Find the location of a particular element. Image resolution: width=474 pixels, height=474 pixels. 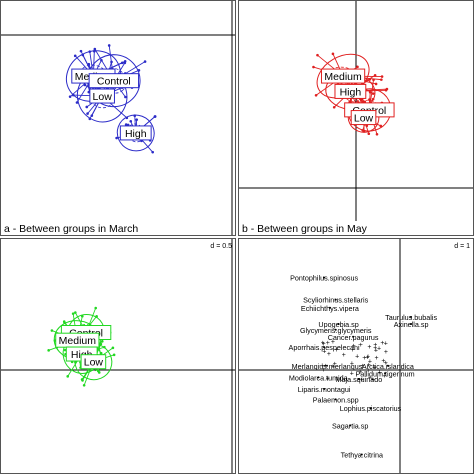

species-label: Sagartia.sp is located at coordinates (350, 426).